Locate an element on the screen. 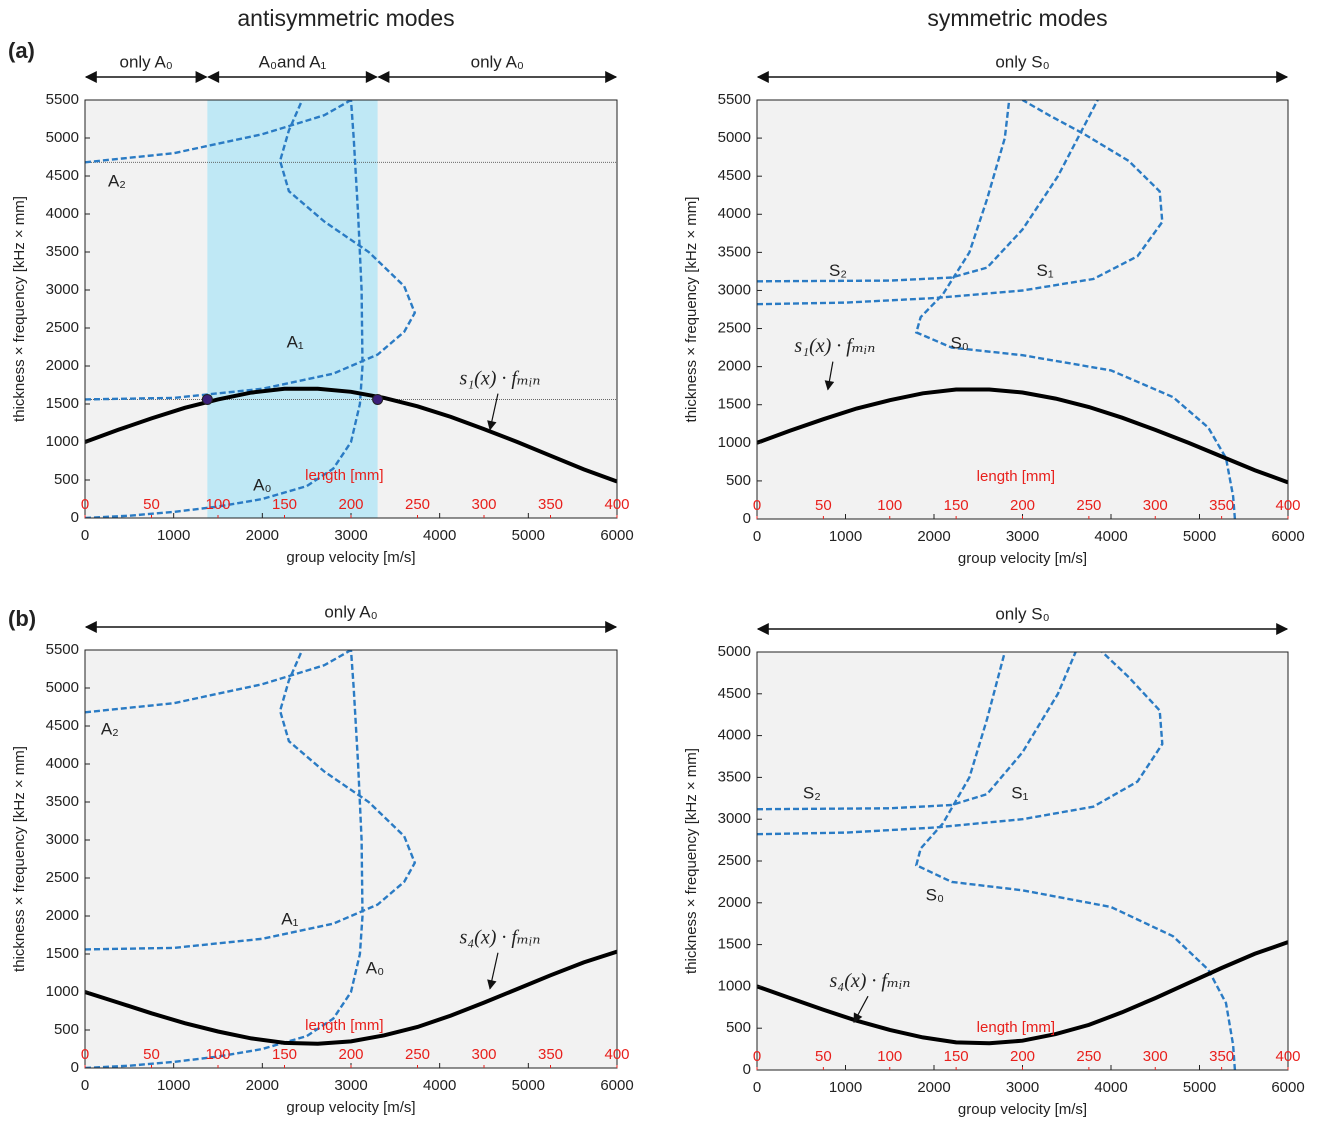  x2-tick-label: 200 is located at coordinates (350, 504).